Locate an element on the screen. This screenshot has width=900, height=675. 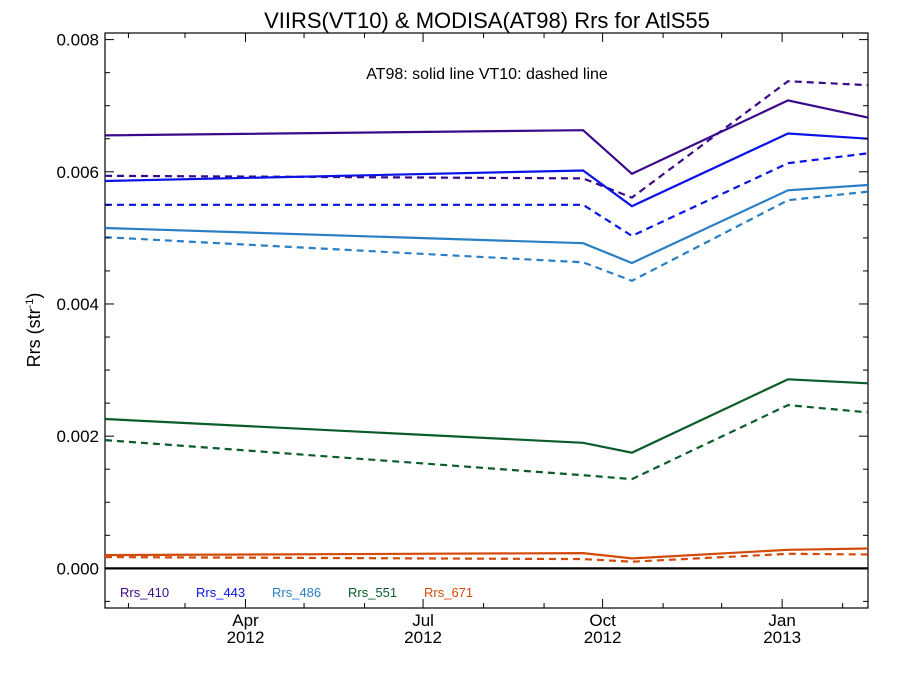
legend-entry: Rrs_410 is located at coordinates (144, 592).